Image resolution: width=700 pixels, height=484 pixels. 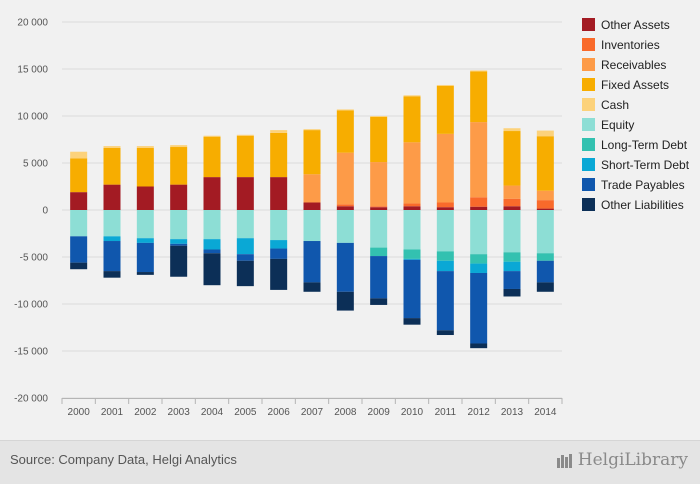 What do you see at coordinates (412, 412) in the screenshot?
I see `x-tick-label: 2010` at bounding box center [412, 412].